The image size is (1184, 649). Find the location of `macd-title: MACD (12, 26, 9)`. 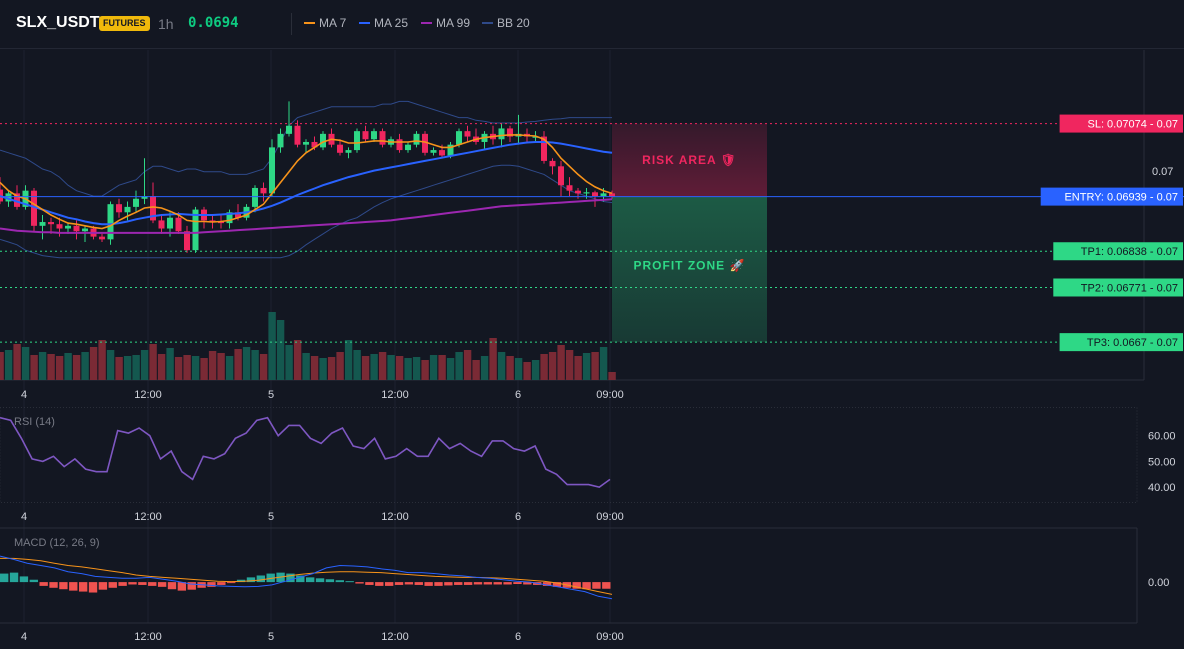

macd-title: MACD (12, 26, 9) is located at coordinates (57, 543).